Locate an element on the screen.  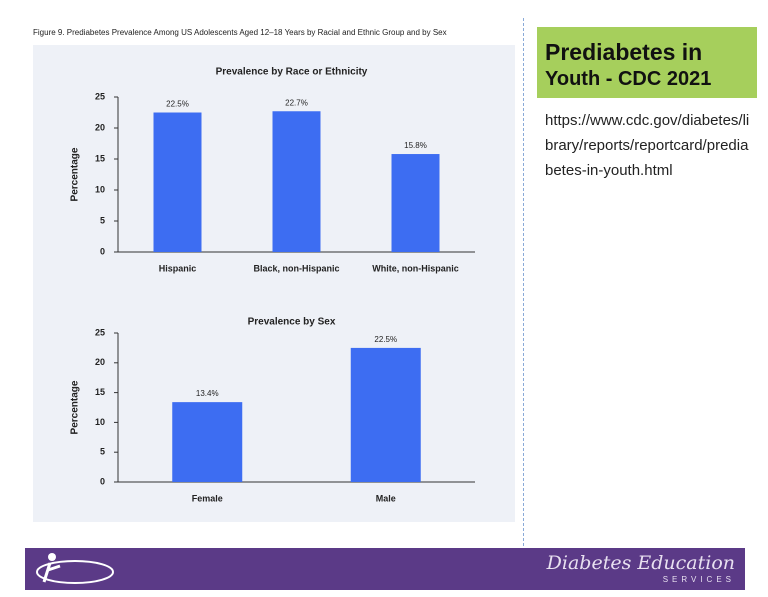
x-tick-label: Hispanic is located at coordinates (178, 268).